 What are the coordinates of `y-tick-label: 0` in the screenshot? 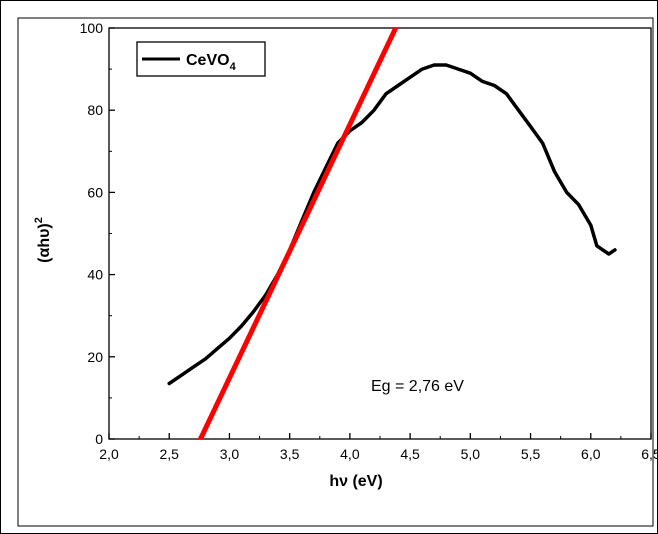 It's located at (99, 439).